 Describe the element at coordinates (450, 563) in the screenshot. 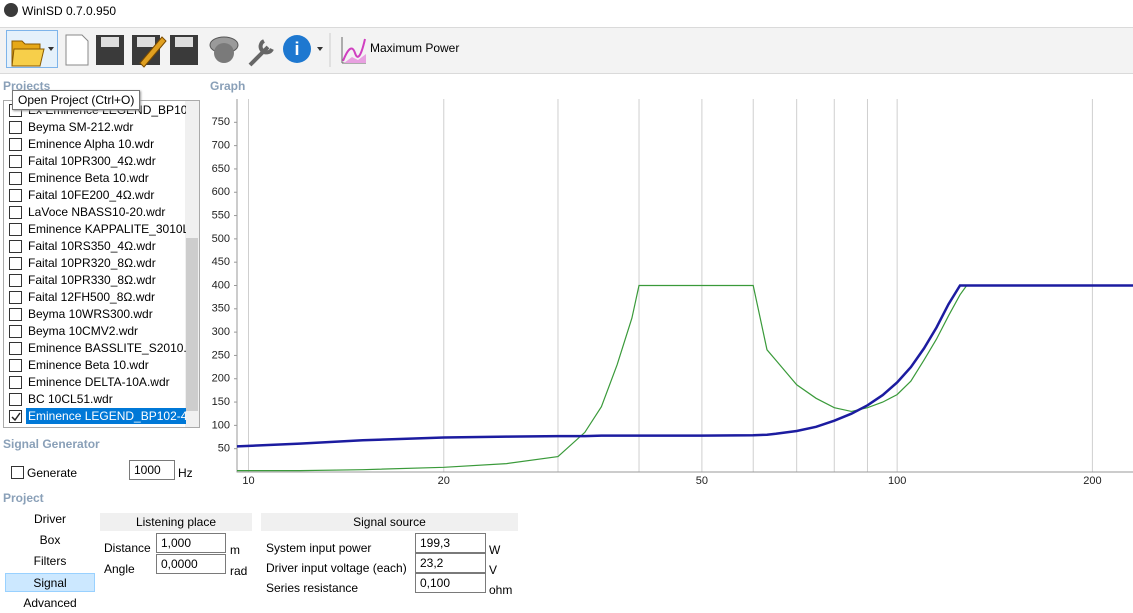

I see `field-input: 23,2` at that location.